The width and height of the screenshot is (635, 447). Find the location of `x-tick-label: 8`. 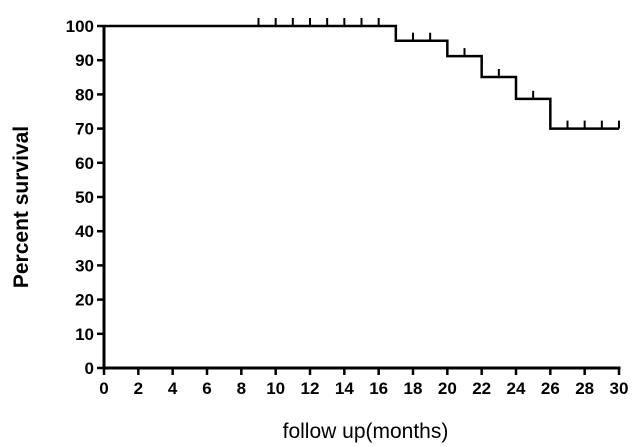

x-tick-label: 8 is located at coordinates (241, 388).